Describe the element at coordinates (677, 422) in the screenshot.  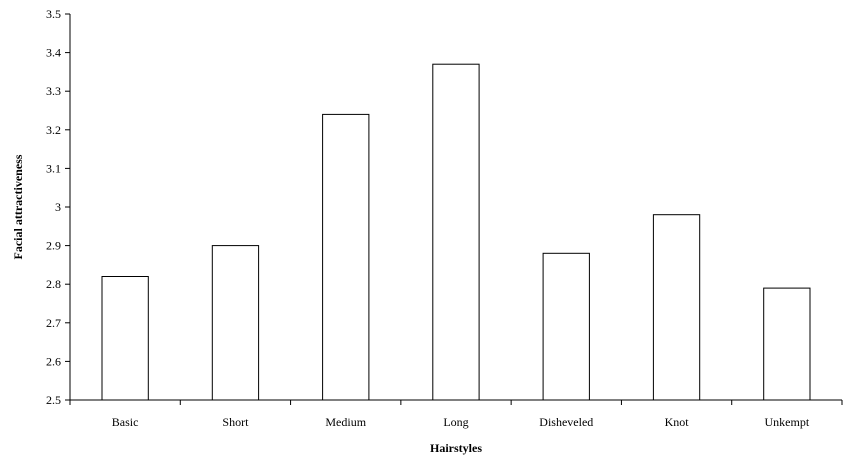
I see `x-tick-label: Knot` at that location.